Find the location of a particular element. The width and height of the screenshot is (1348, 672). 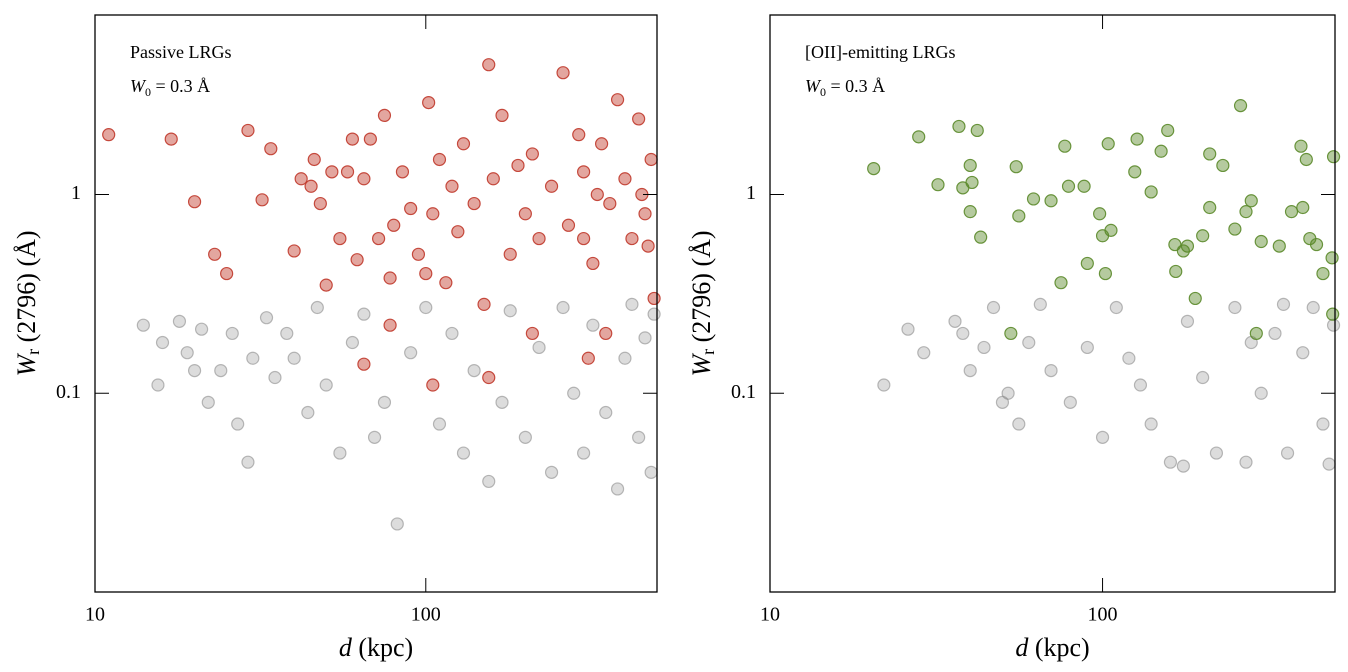

x-label-unit: (kpc) is located at coordinates (1058, 647).